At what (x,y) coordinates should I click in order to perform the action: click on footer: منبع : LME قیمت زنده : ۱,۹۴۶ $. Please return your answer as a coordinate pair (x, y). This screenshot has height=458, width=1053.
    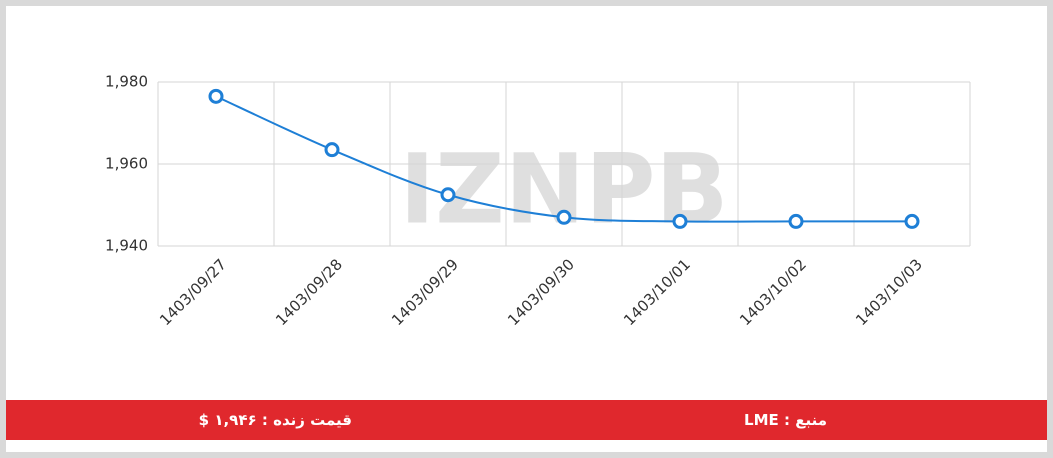
    Looking at the image, I should click on (526, 420).